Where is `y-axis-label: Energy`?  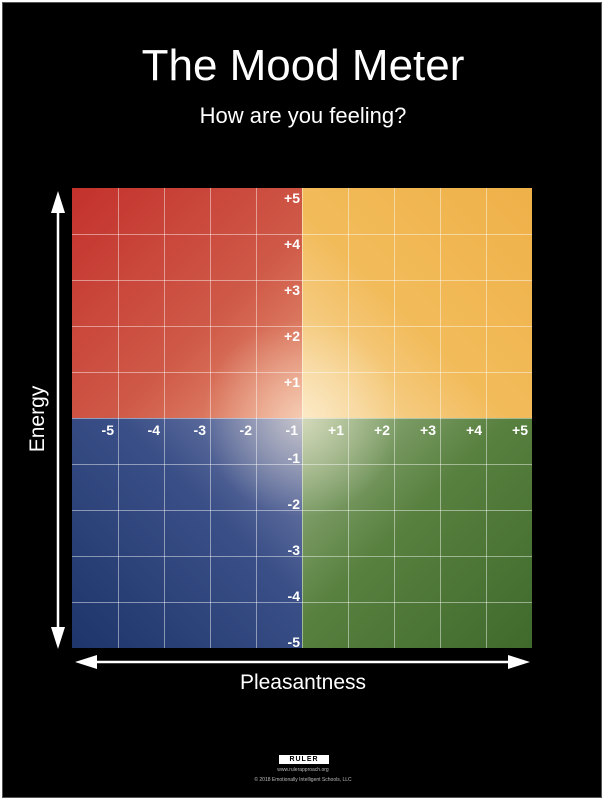
y-axis-label: Energy is located at coordinates (37, 419).